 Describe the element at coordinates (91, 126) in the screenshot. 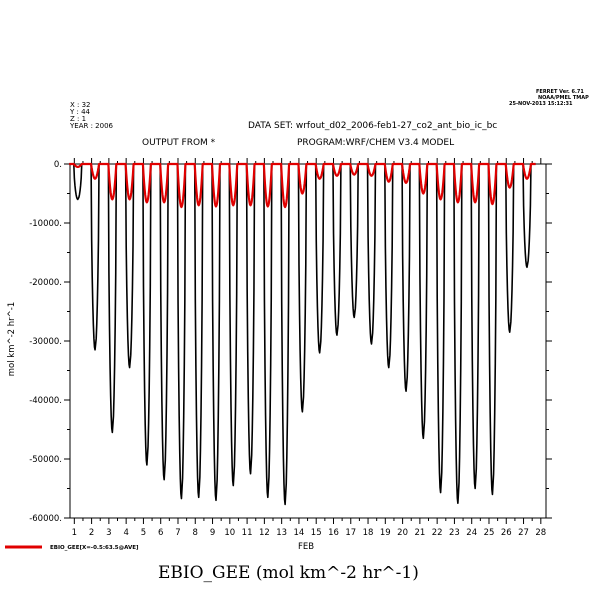

I see `coord-year: YEAR : 2006` at that location.